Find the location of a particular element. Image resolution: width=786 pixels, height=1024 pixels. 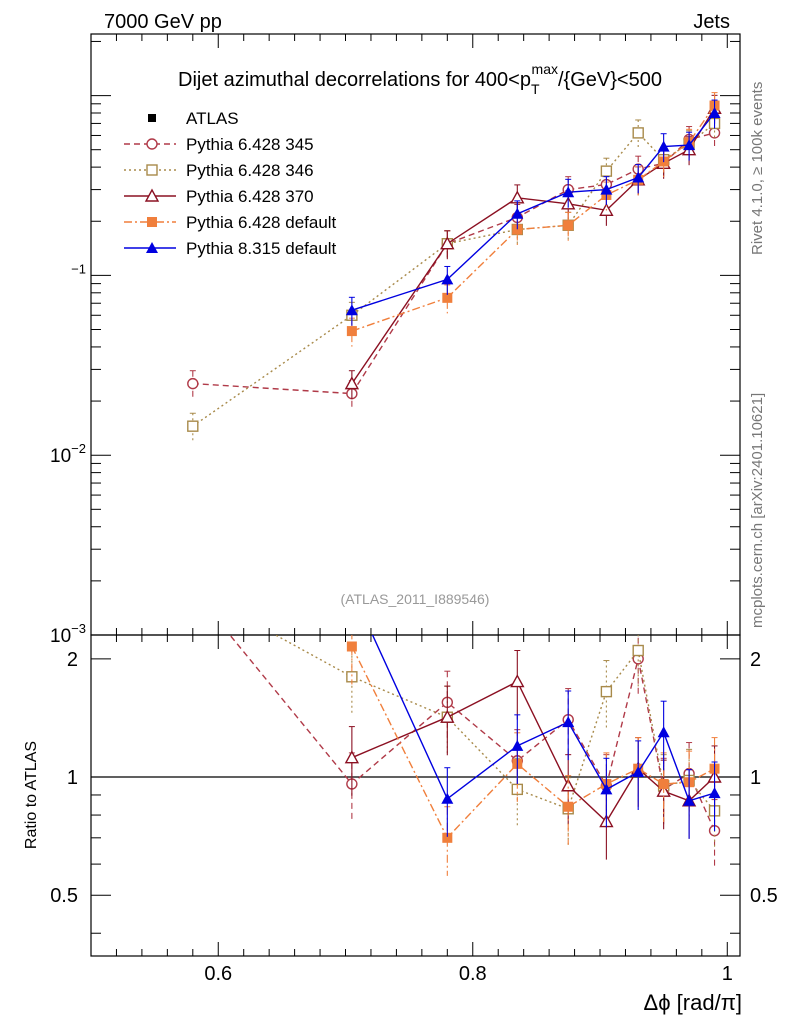

legend-label-5: Pythia 8.315 default is located at coordinates (261, 248).